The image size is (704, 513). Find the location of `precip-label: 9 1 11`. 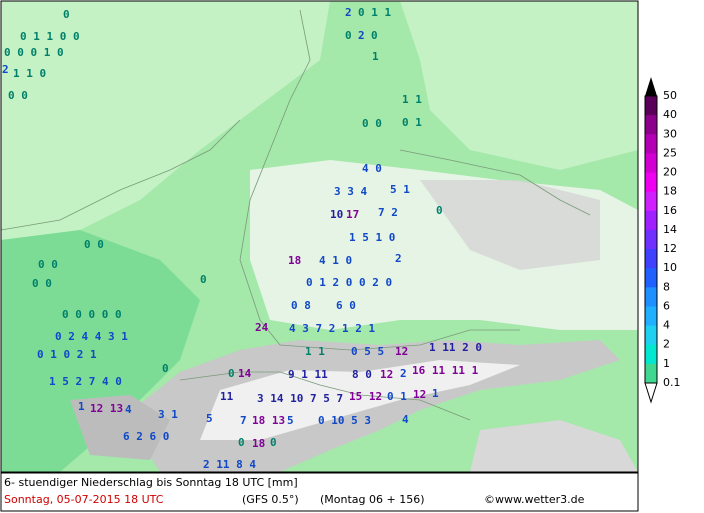

precip-label: 9 1 11 is located at coordinates (308, 374).